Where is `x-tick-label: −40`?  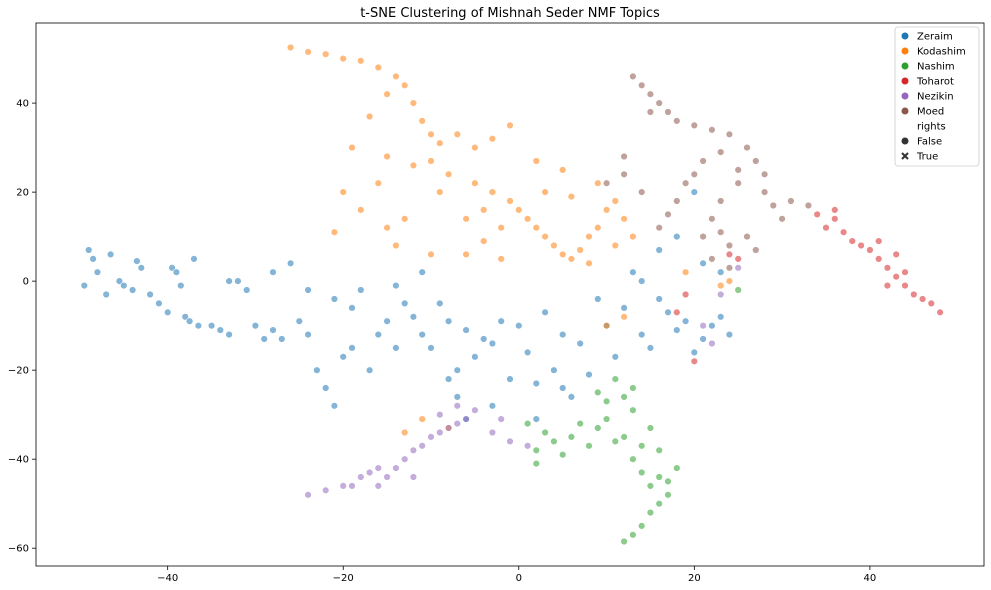
x-tick-label: −40 is located at coordinates (167, 578).